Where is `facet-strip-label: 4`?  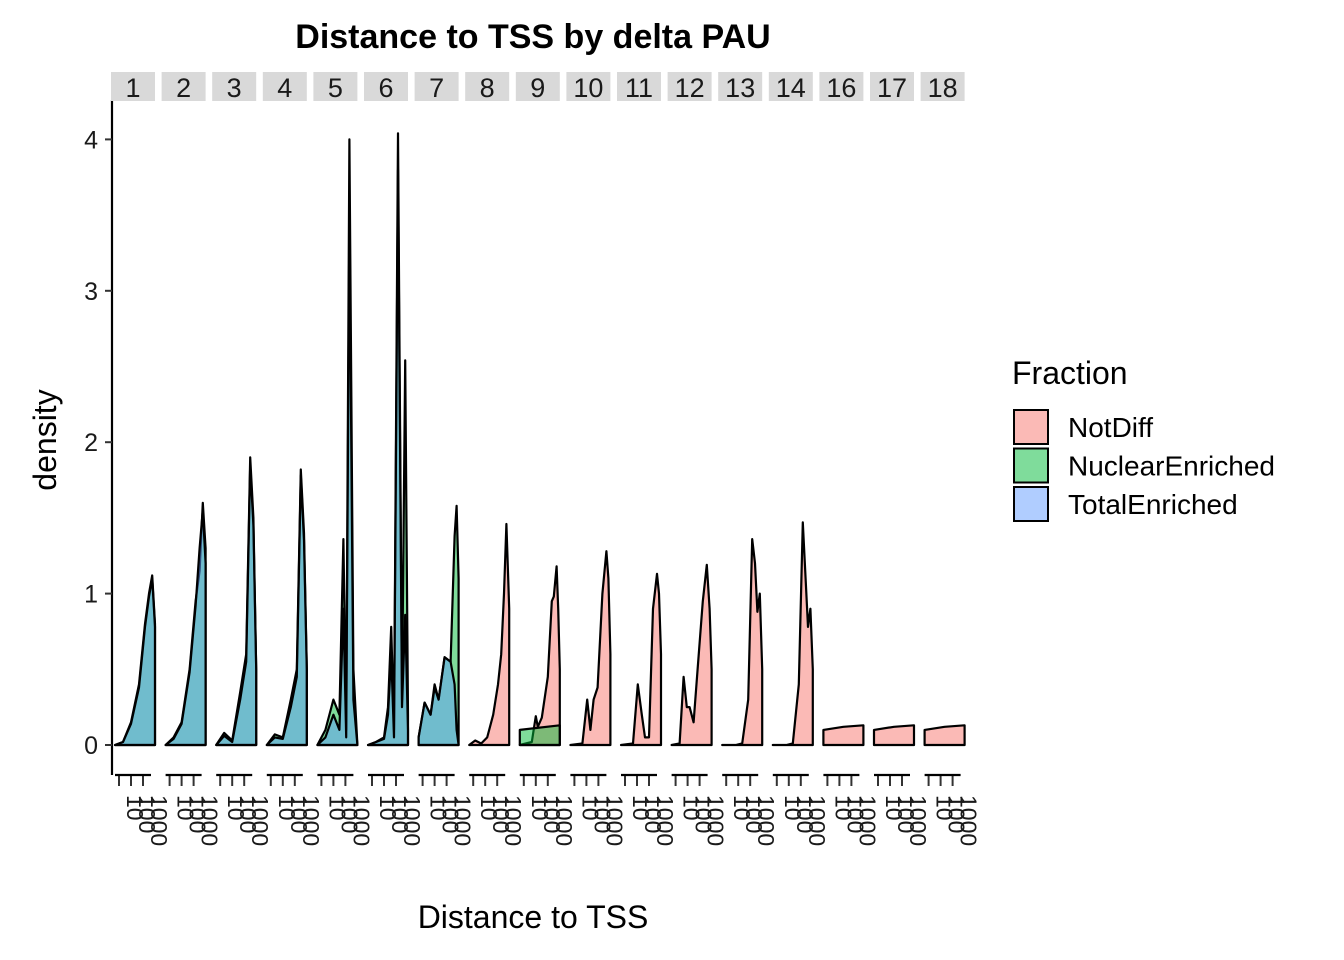
facet-strip-label: 4 is located at coordinates (284, 88).